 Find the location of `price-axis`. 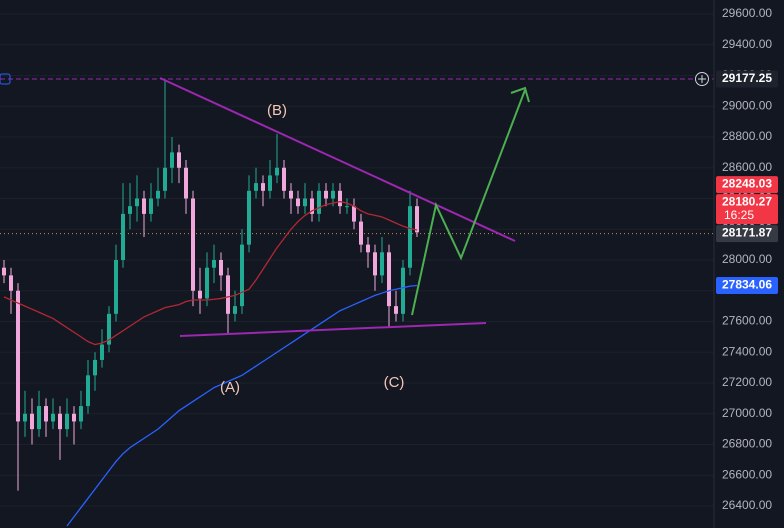

price-axis is located at coordinates (749, 264).